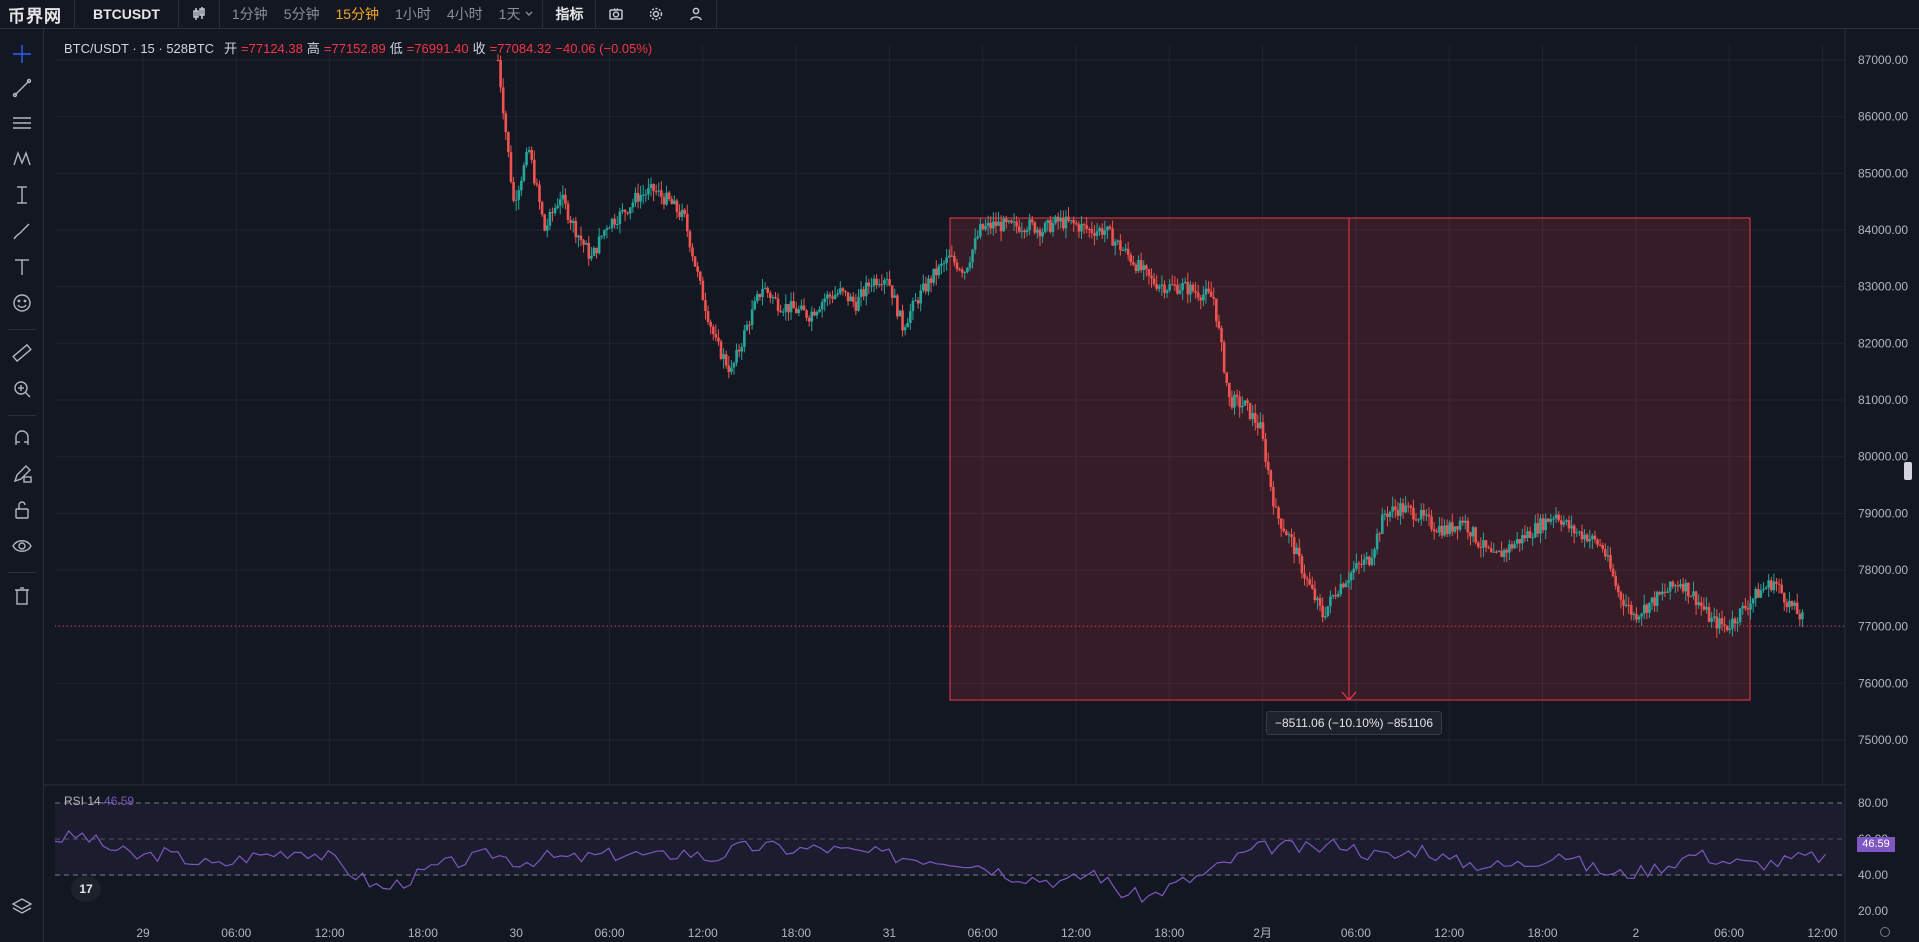 The width and height of the screenshot is (1919, 942). Describe the element at coordinates (86, 889) in the screenshot. I see `tradingview-logo: 17` at that location.